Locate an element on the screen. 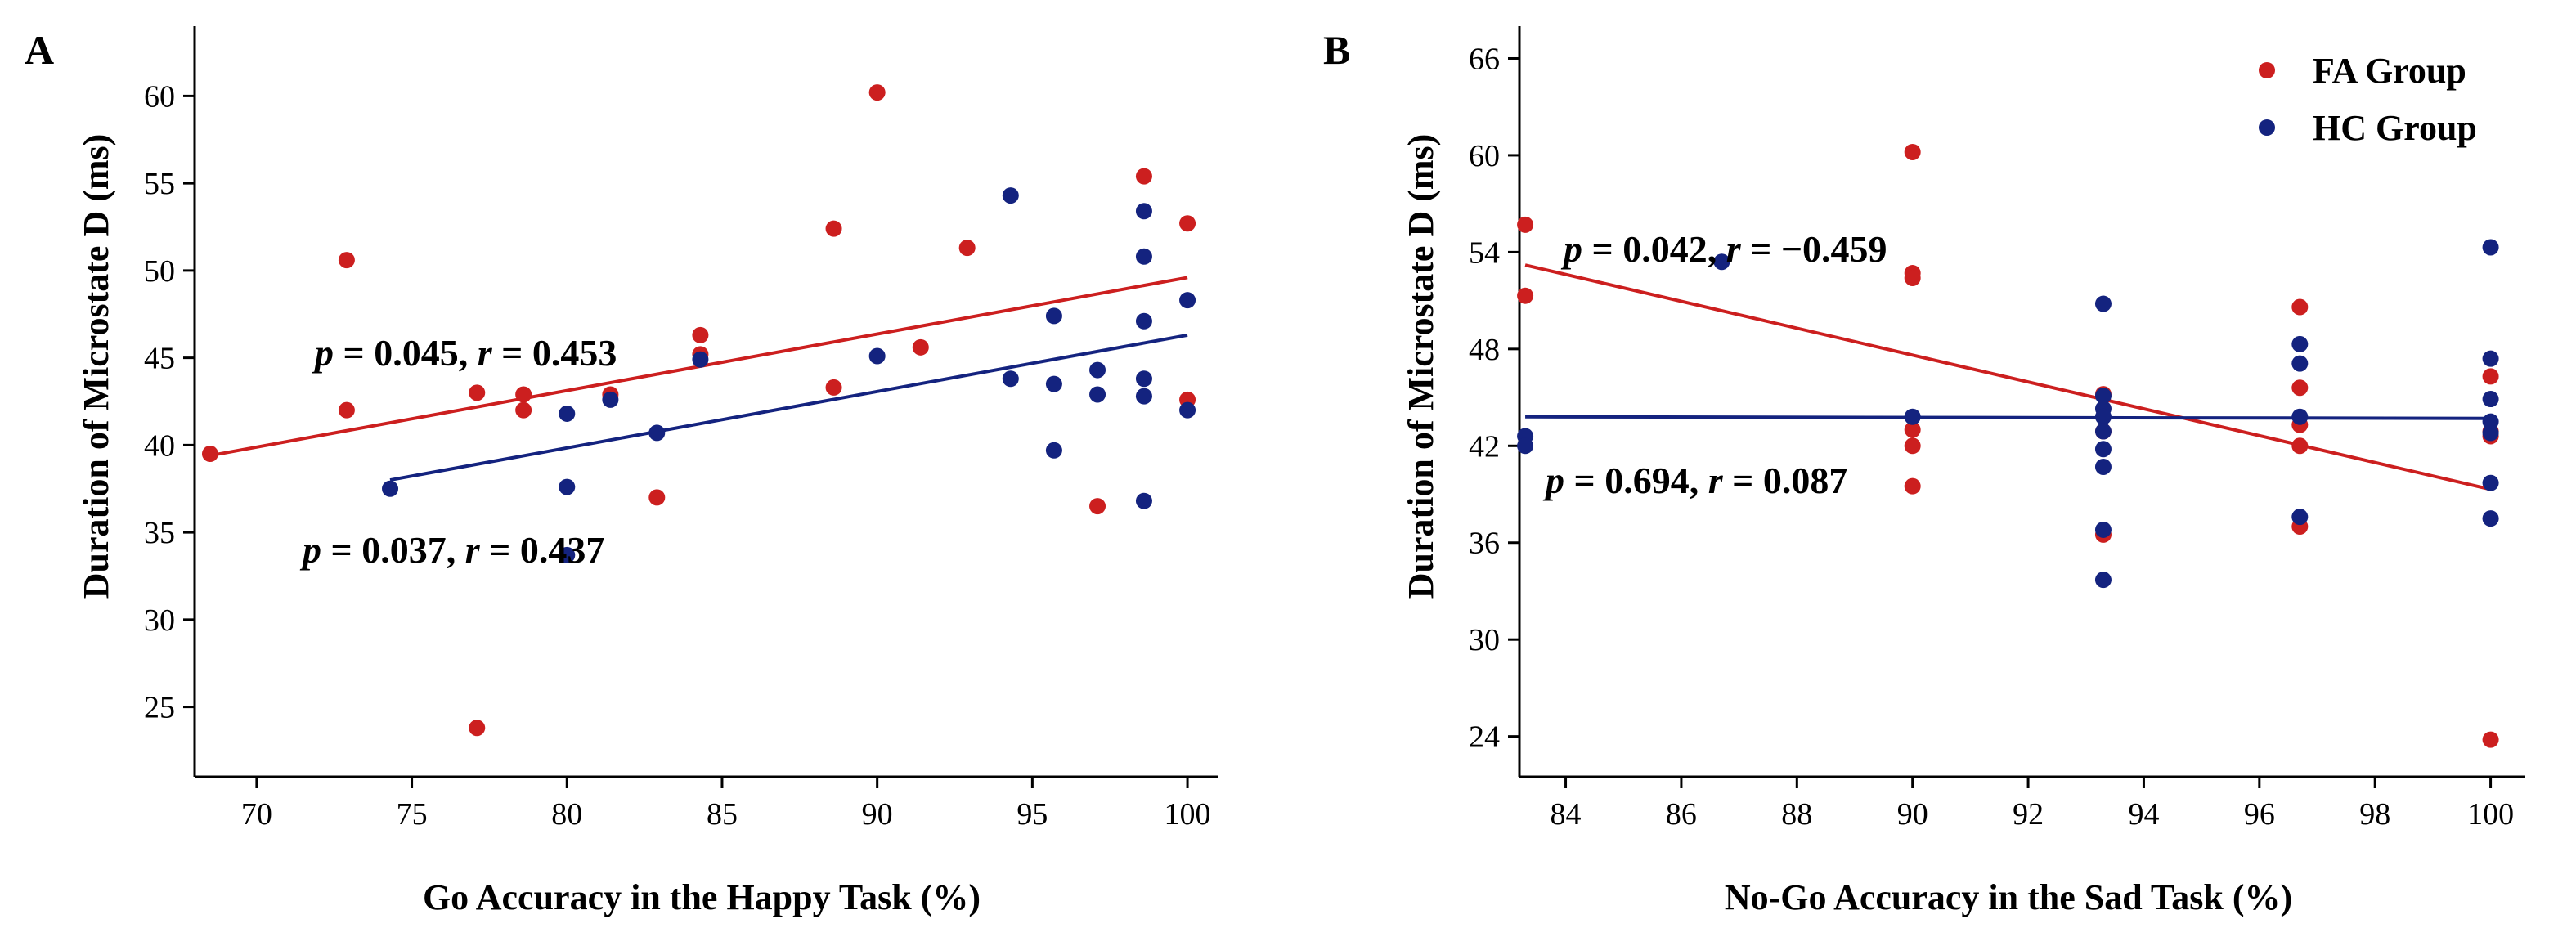 This screenshot has width=2576, height=946. panel-b-fit-line-hc is located at coordinates (2008, 417).